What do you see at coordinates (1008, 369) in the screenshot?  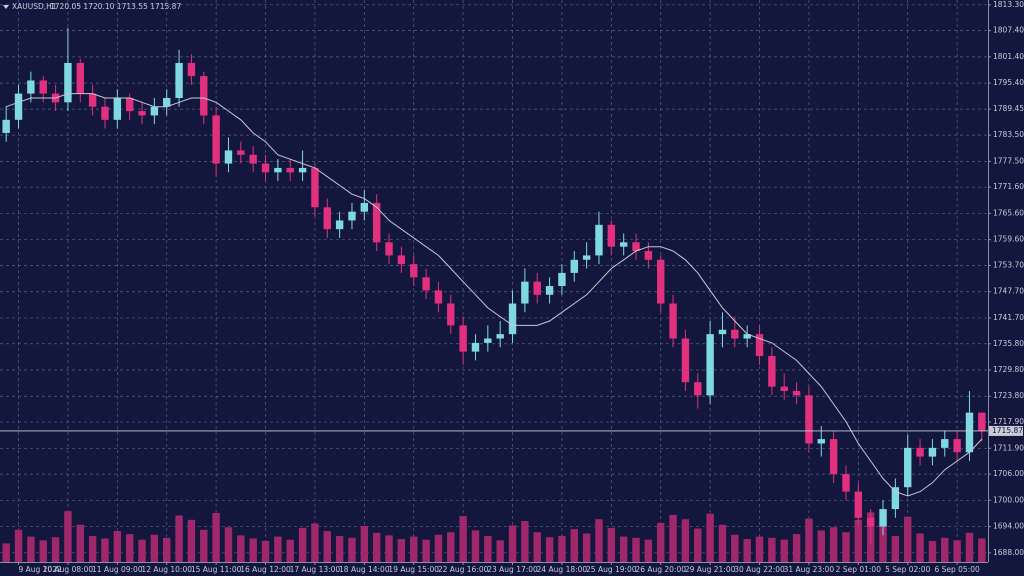 I see `y-tick-label: 1729.80` at bounding box center [1008, 369].